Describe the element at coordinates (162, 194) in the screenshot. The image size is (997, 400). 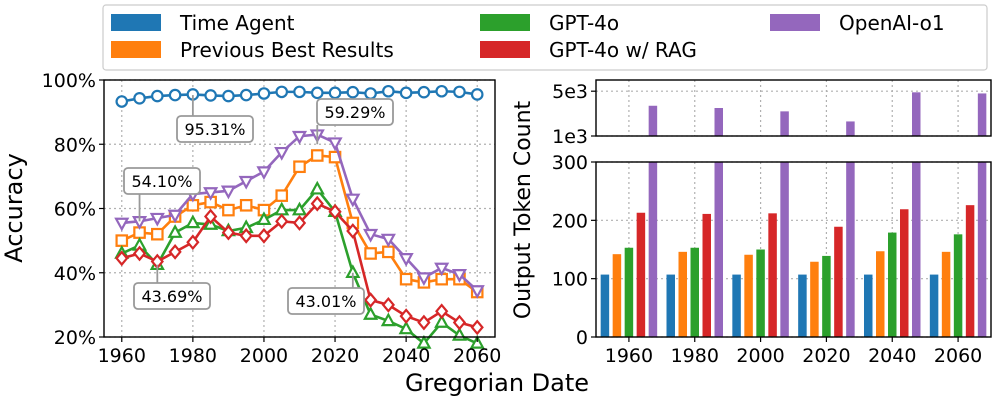
I see `annotation-2: 54.10%` at that location.